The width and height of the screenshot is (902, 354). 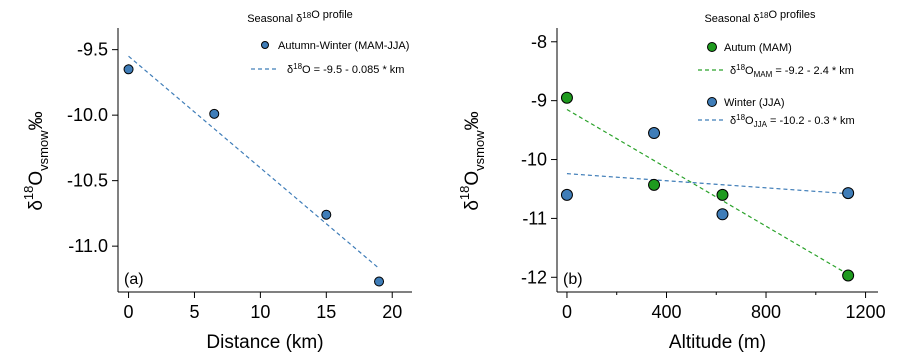 I want to click on chart-title: Seasonal δ18O profile, so click(x=300, y=17).